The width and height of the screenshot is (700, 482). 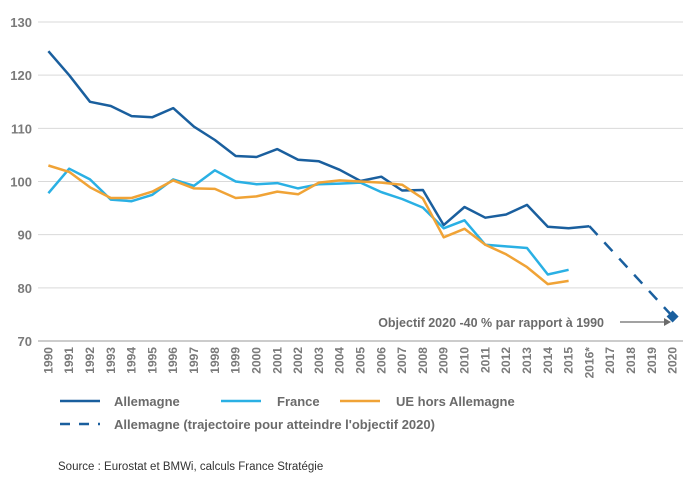 I want to click on x-tick-1999: 1999, so click(x=236, y=360).